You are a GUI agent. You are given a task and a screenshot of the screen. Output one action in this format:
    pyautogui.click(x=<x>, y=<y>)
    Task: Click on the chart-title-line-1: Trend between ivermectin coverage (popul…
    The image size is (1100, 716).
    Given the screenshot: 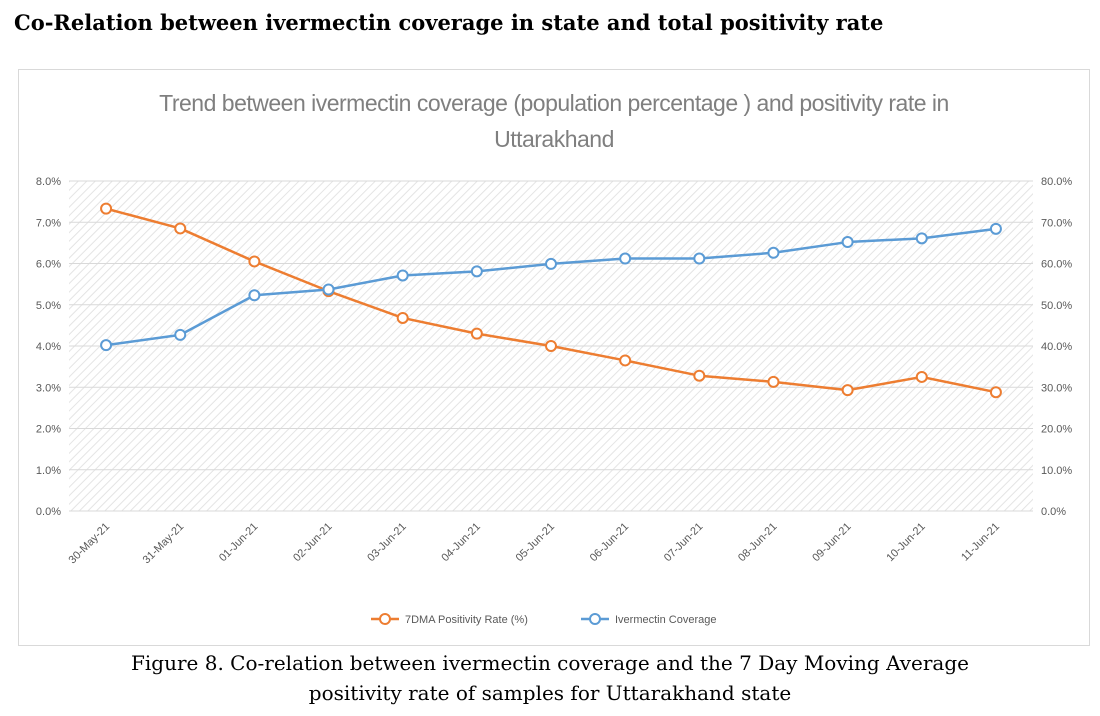 What is the action you would take?
    pyautogui.click(x=554, y=103)
    